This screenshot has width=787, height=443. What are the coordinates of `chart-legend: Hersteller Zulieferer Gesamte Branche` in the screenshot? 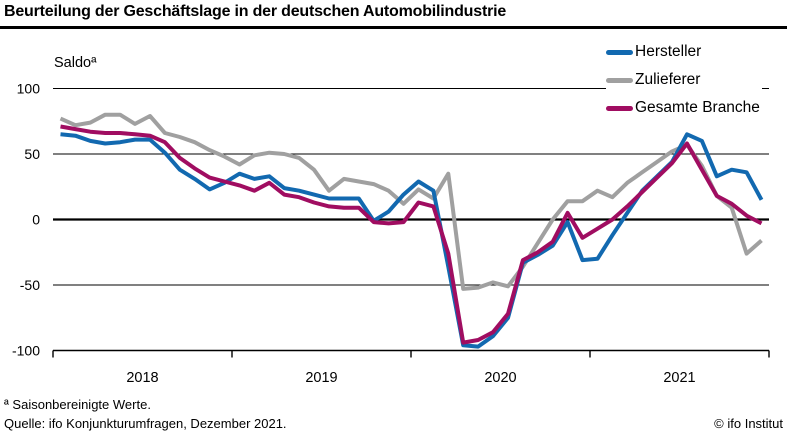 It's located at (684, 80).